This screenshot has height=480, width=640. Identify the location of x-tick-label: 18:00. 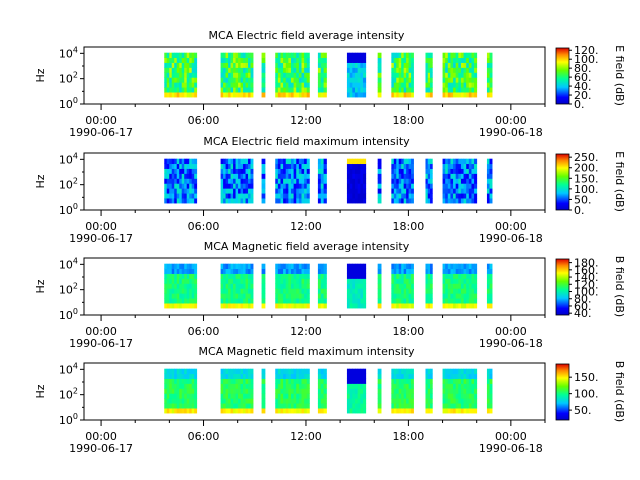
(409, 120).